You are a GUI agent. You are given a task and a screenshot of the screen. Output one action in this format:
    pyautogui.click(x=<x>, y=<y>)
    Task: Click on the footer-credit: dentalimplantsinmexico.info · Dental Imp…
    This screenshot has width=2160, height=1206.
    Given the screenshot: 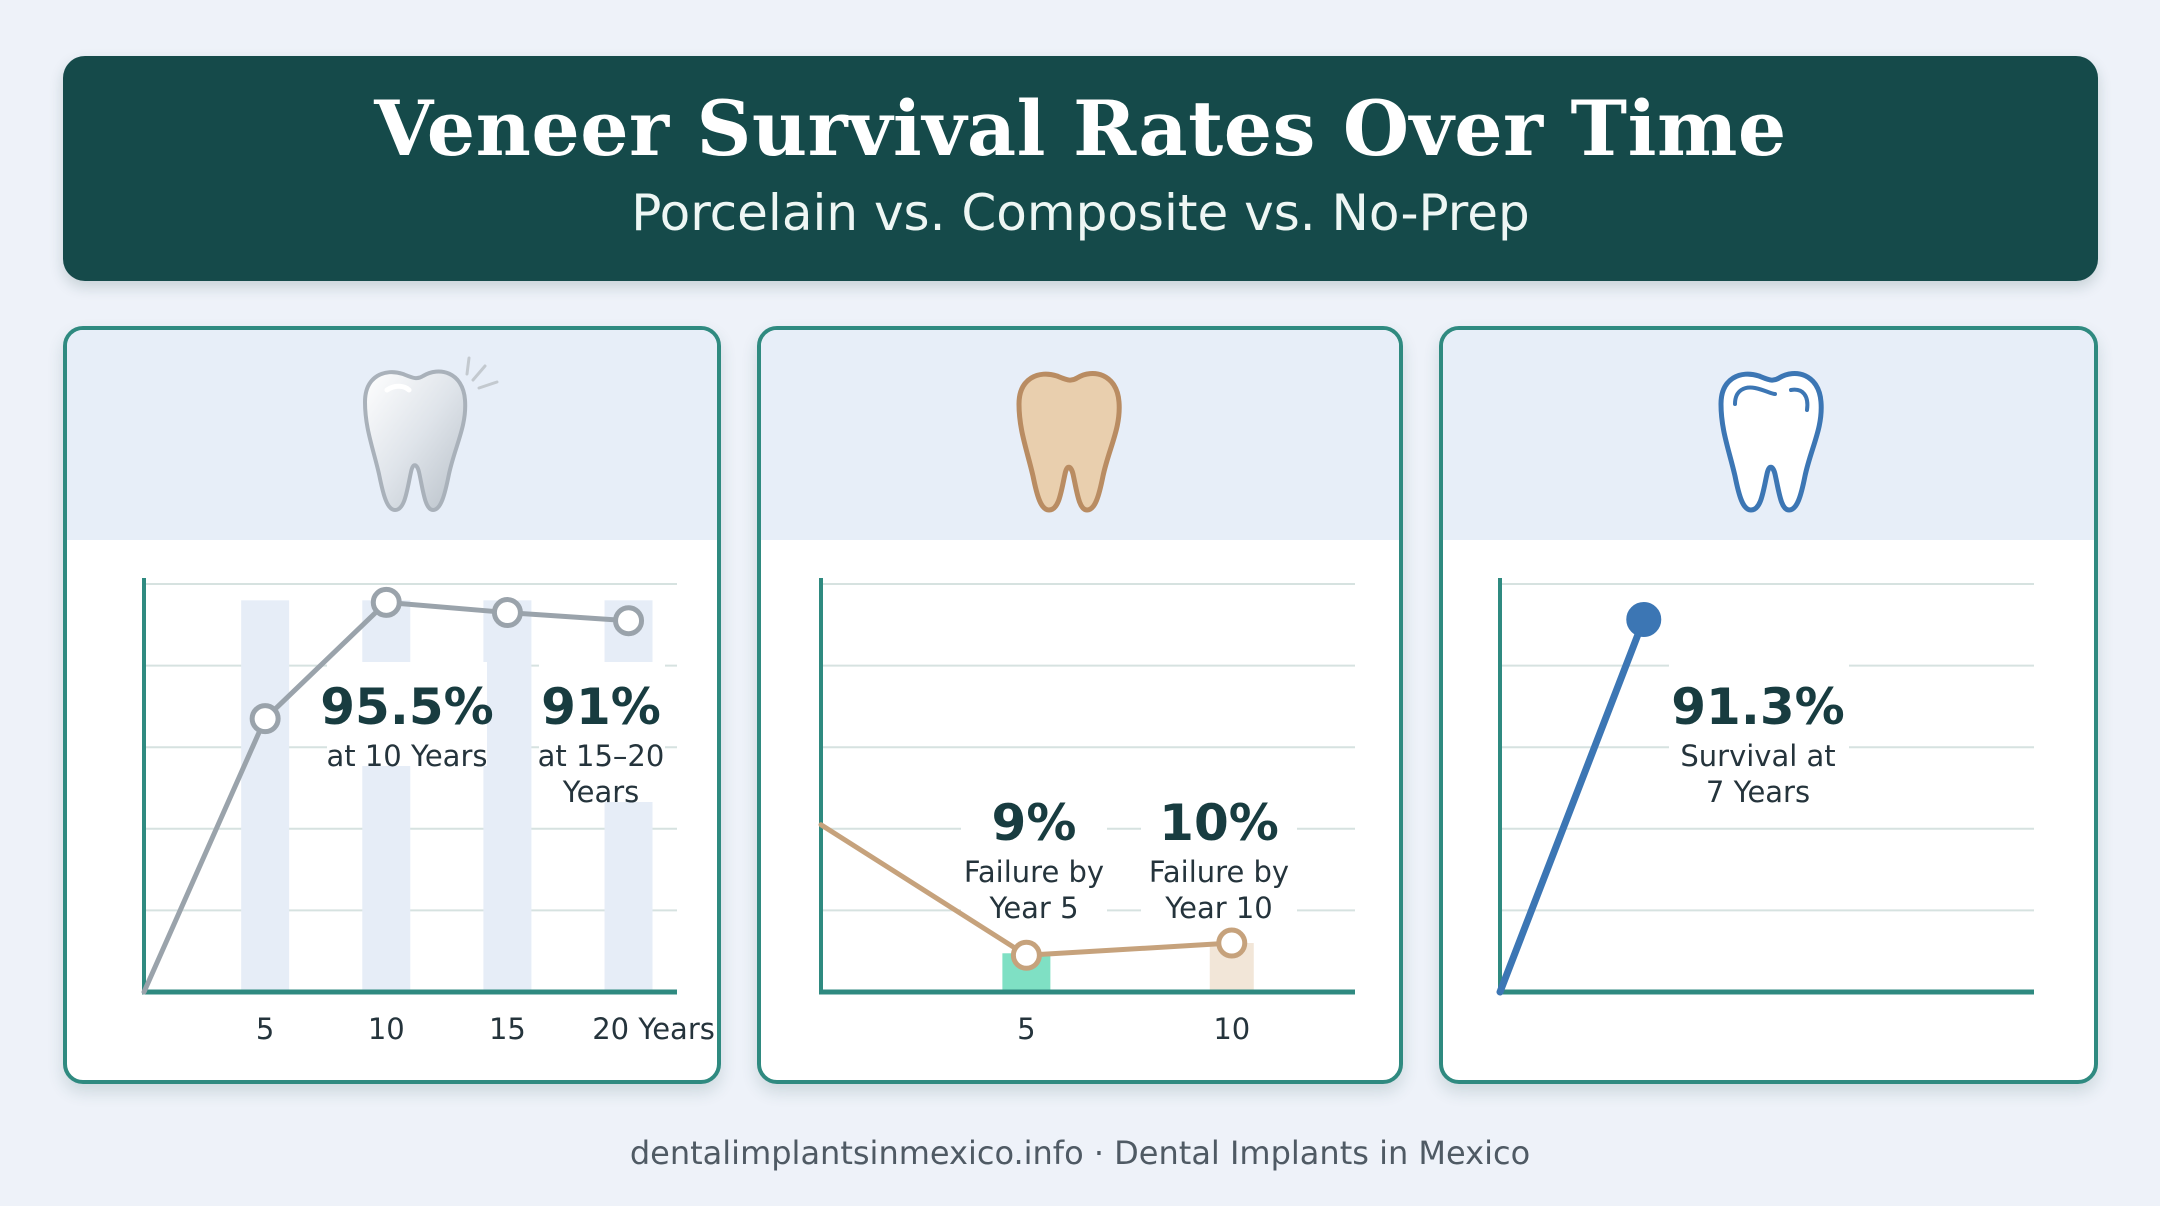 What is the action you would take?
    pyautogui.click(x=1080, y=1153)
    